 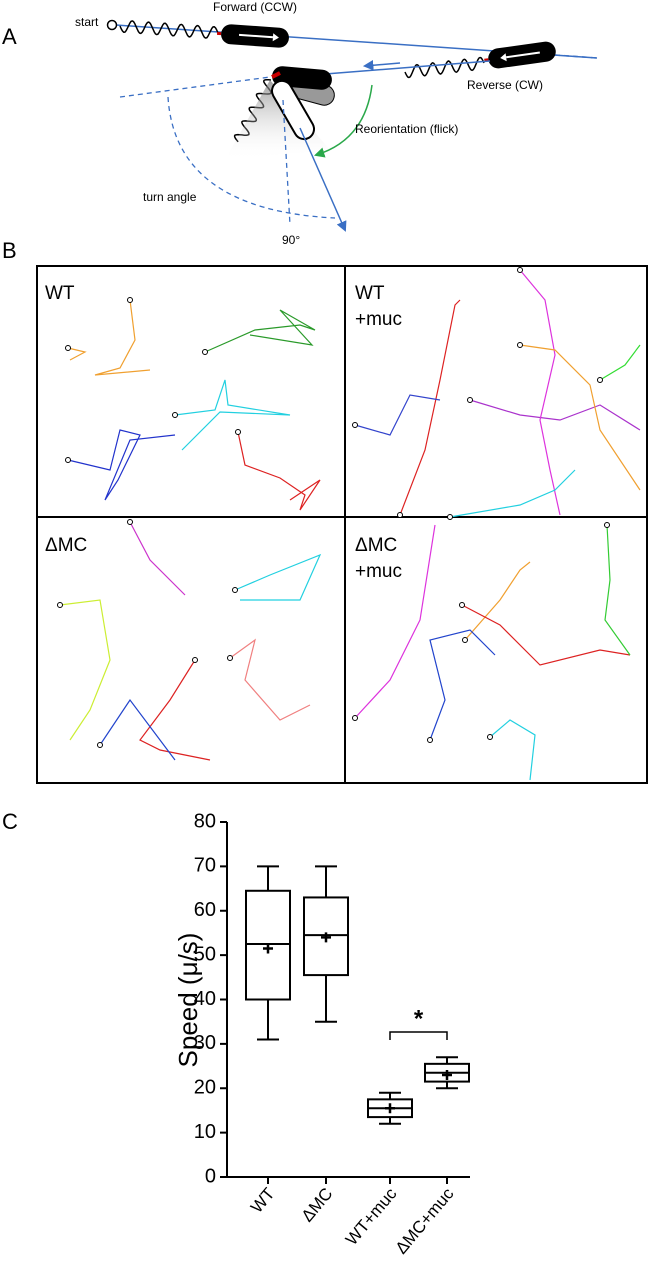 What do you see at coordinates (170, 197) in the screenshot?
I see `turn-angle-label: turn angle` at bounding box center [170, 197].